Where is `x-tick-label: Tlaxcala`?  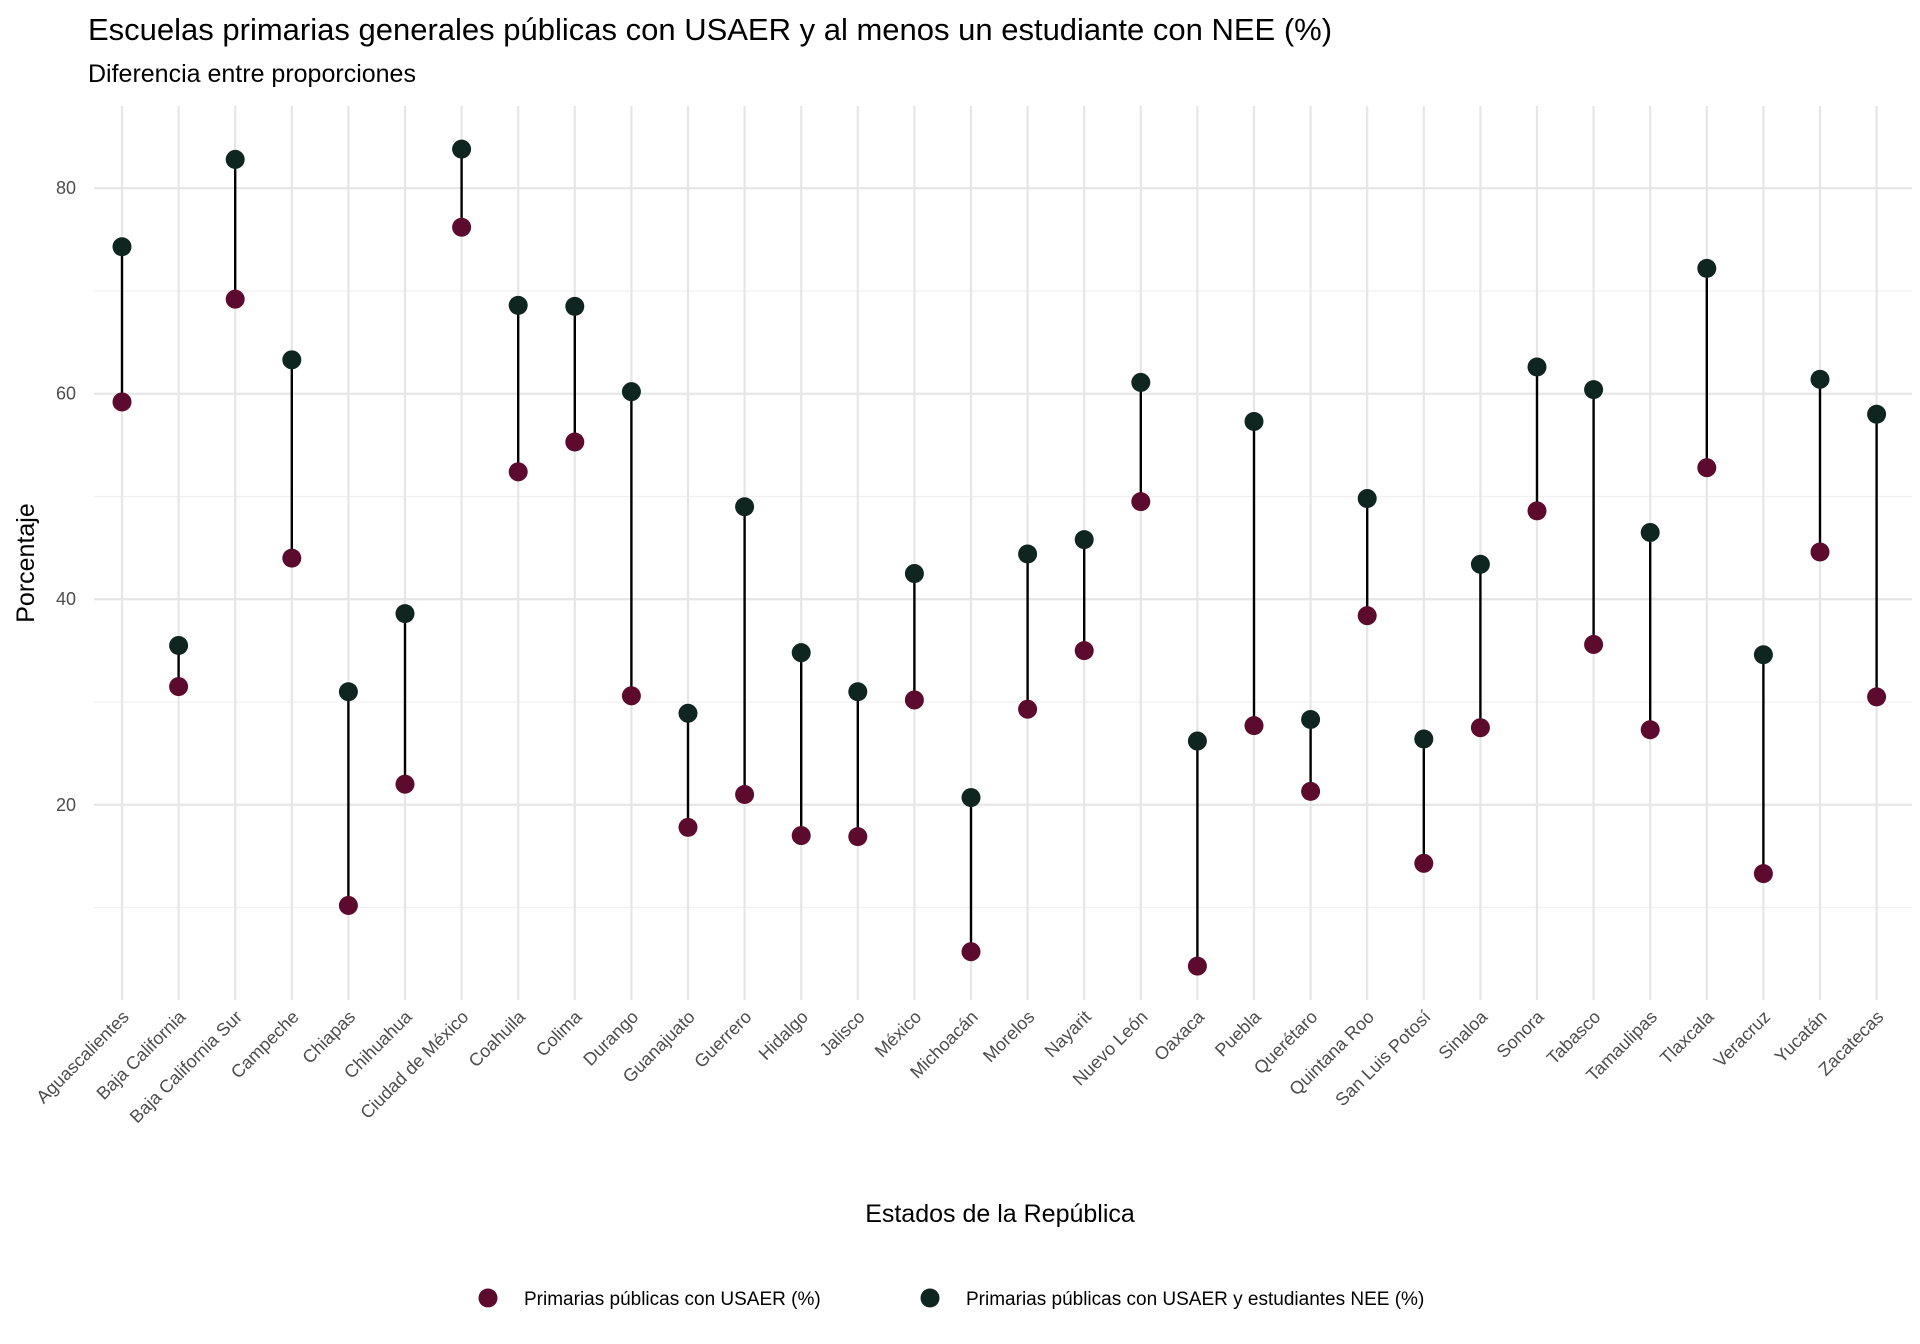 x-tick-label: Tlaxcala is located at coordinates (1687, 1037).